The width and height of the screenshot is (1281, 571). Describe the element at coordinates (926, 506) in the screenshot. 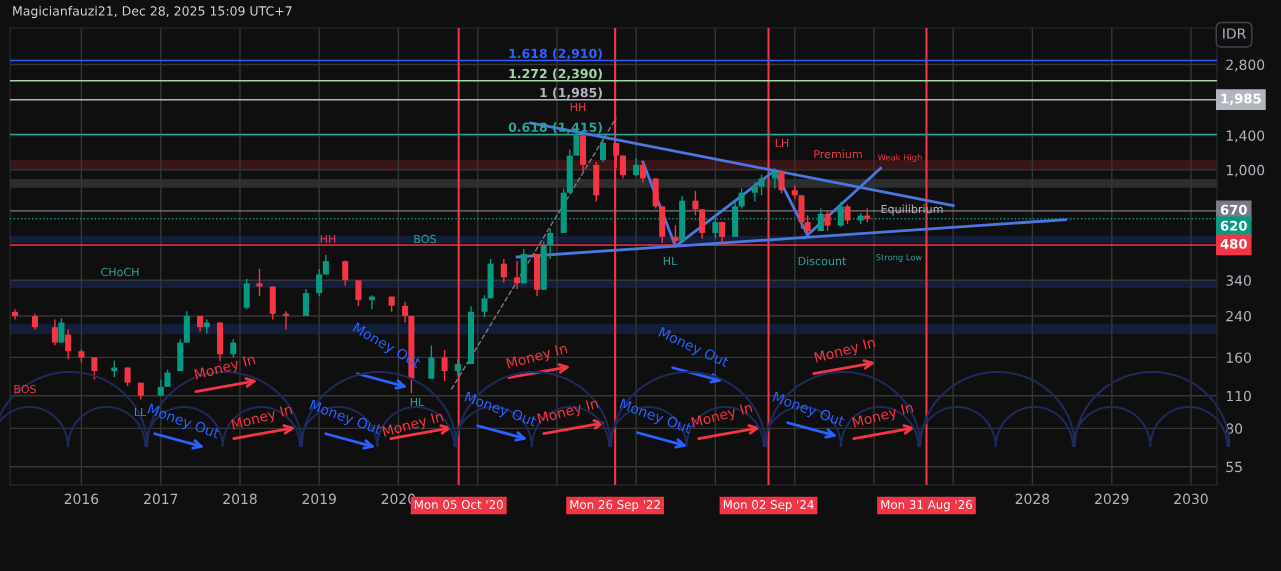

I see `ref-line-label: Mon 31 Aug '26` at that location.